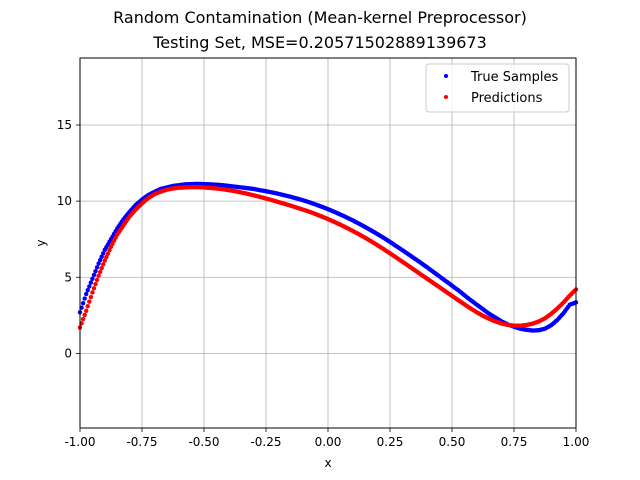  Describe the element at coordinates (328, 442) in the screenshot. I see `x-tick-label: 0.00` at that location.